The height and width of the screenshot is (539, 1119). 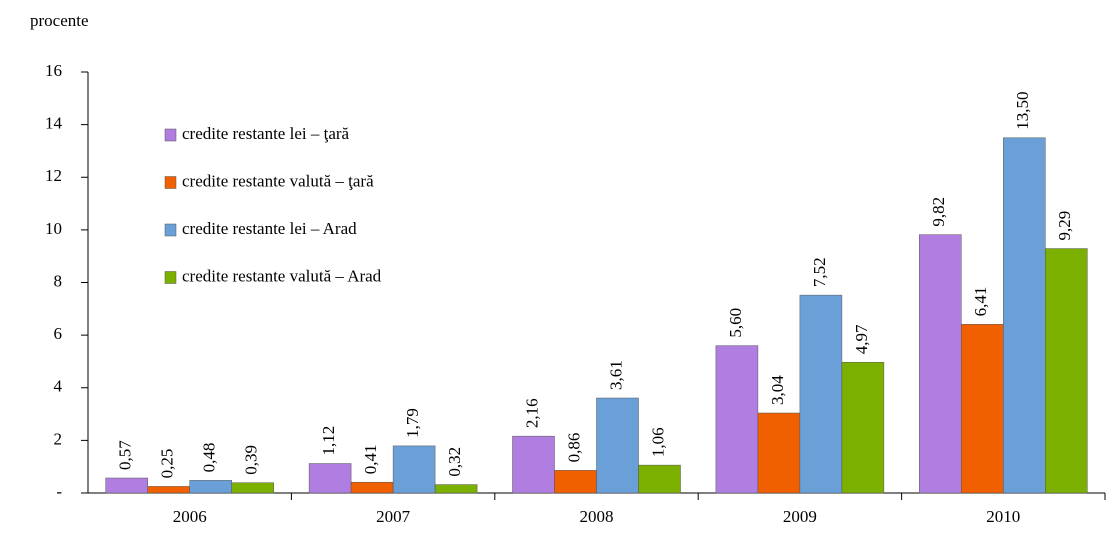 What do you see at coordinates (269, 228) in the screenshot?
I see `legend-label: credite restante lei – Arad` at bounding box center [269, 228].